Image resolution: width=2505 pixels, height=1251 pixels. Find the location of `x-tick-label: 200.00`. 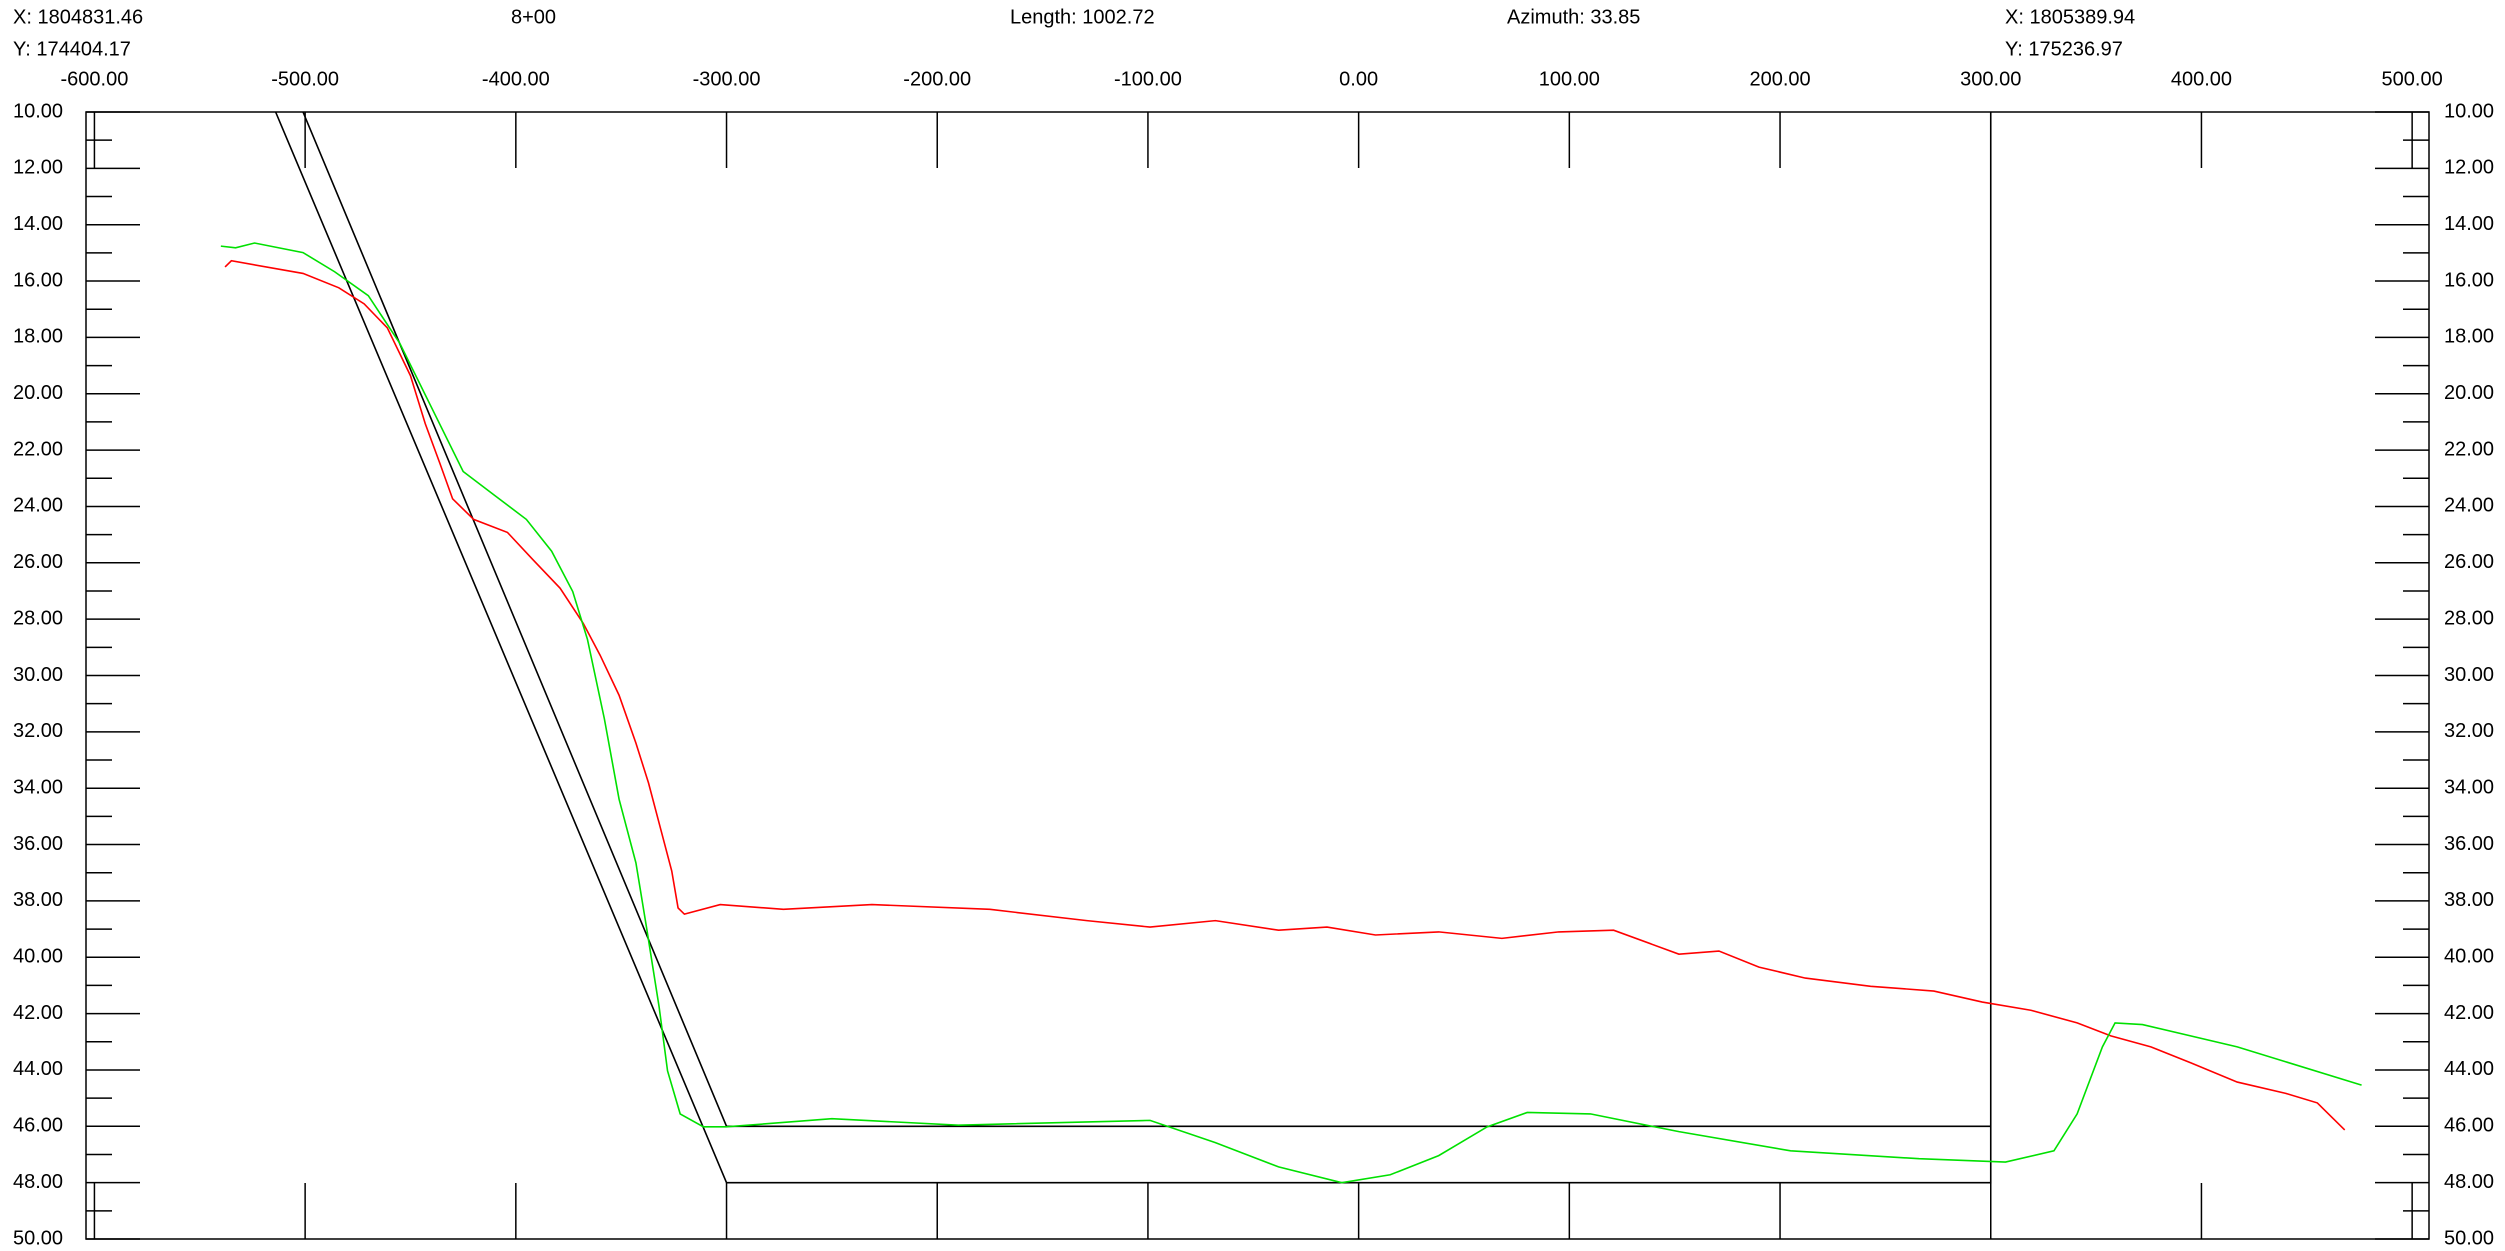

x-tick-label: 200.00 is located at coordinates (1779, 79).